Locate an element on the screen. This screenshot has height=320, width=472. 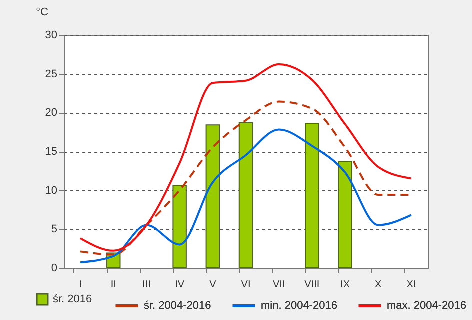
y-tick-label: 30 is located at coordinates (51, 36).